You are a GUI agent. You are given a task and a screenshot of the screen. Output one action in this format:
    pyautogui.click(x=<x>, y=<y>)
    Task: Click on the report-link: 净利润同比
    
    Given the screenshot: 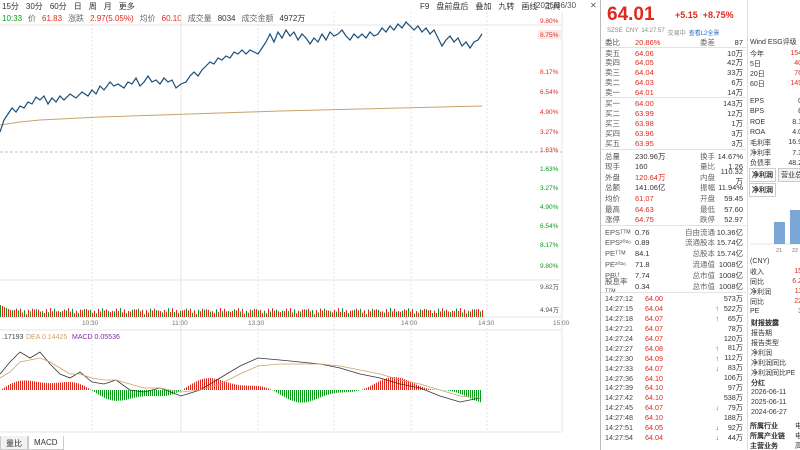 What is the action you would take?
    pyautogui.click(x=768, y=363)
    